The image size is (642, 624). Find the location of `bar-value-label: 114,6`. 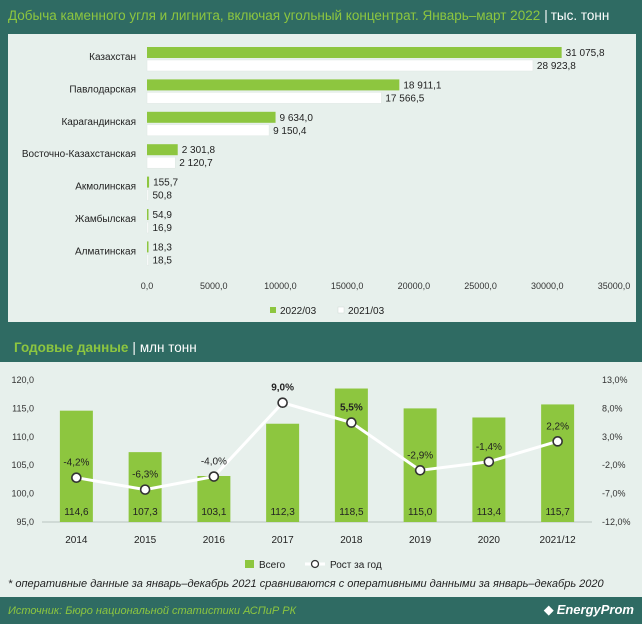

bar-value-label: 114,6 is located at coordinates (76, 512).